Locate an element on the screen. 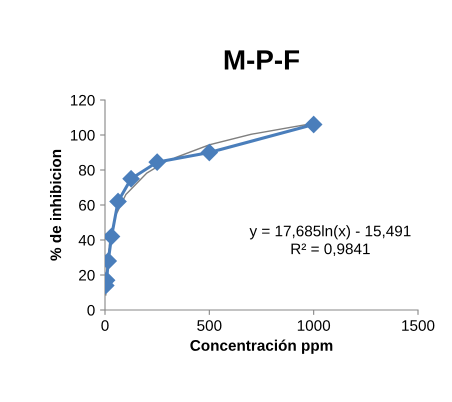 The image size is (452, 402). y-tick-label: 0 is located at coordinates (91, 310).